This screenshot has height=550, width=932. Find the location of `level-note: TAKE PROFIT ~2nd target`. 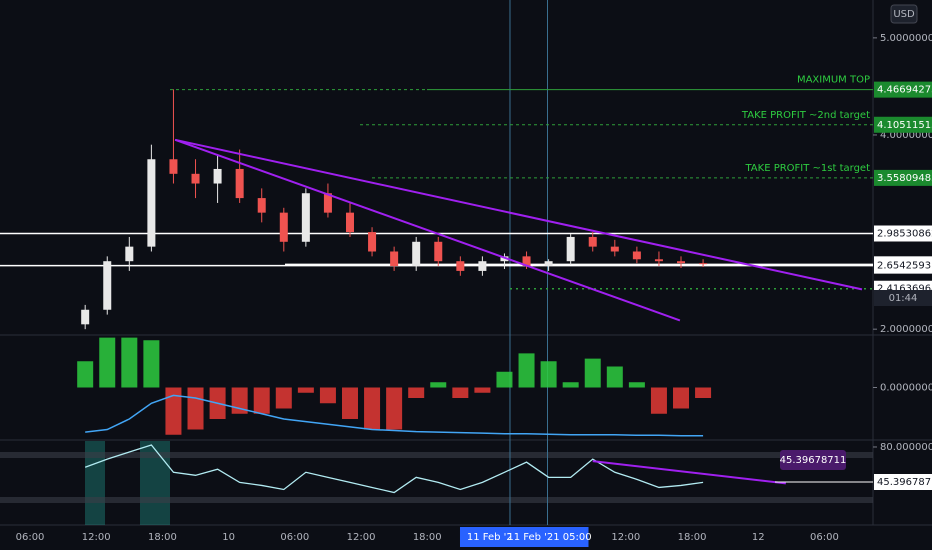

level-note: TAKE PROFIT ~2nd target is located at coordinates (805, 115).